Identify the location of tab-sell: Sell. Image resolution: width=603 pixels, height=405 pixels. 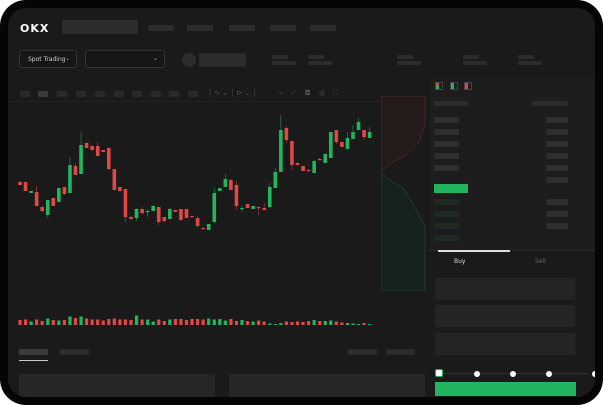
(540, 261).